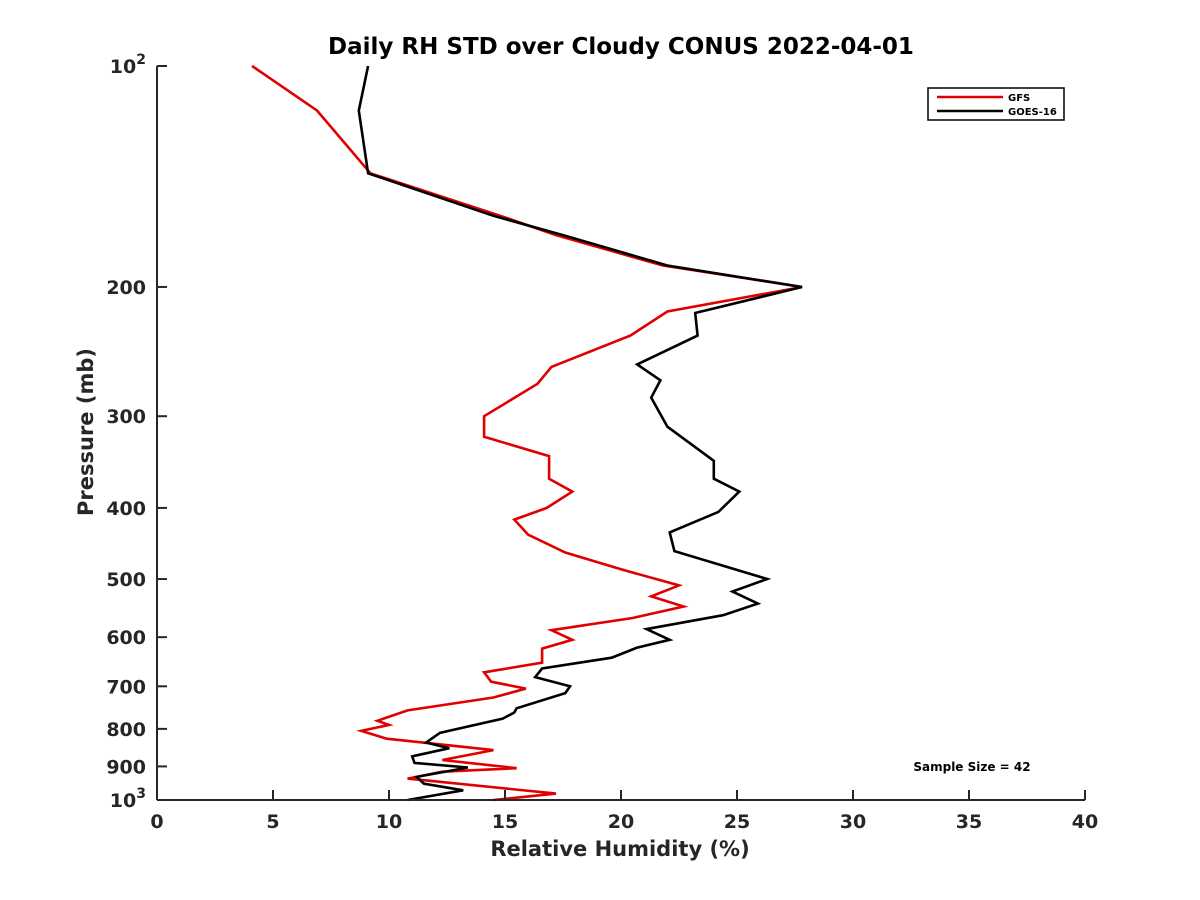 This screenshot has height=900, width=1200. Describe the element at coordinates (971, 767) in the screenshot. I see `sample-size-annotation: Sample Size = 42` at that location.